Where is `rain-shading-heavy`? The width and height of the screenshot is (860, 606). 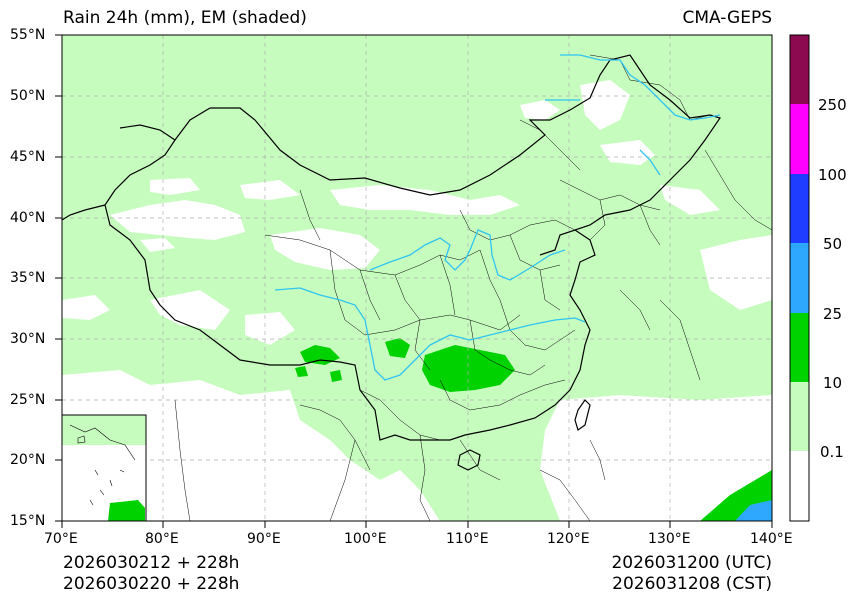
rain-shading-heavy is located at coordinates (753, 510).